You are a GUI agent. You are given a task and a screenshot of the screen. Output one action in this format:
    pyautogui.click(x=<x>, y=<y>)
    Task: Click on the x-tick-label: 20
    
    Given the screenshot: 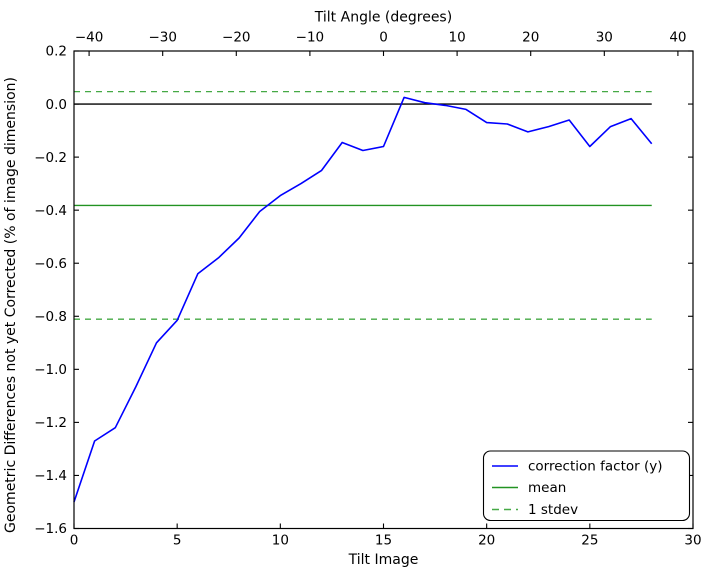 What is the action you would take?
    pyautogui.click(x=486, y=541)
    